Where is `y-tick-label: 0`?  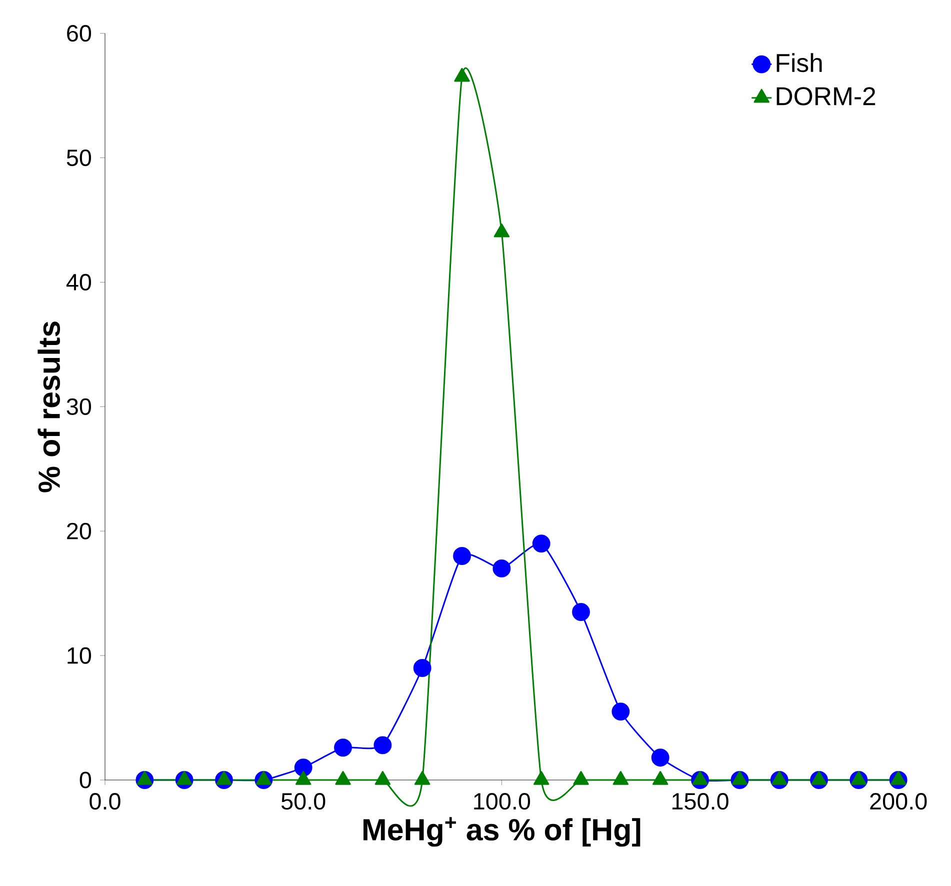 y-tick-label: 0 is located at coordinates (86, 780).